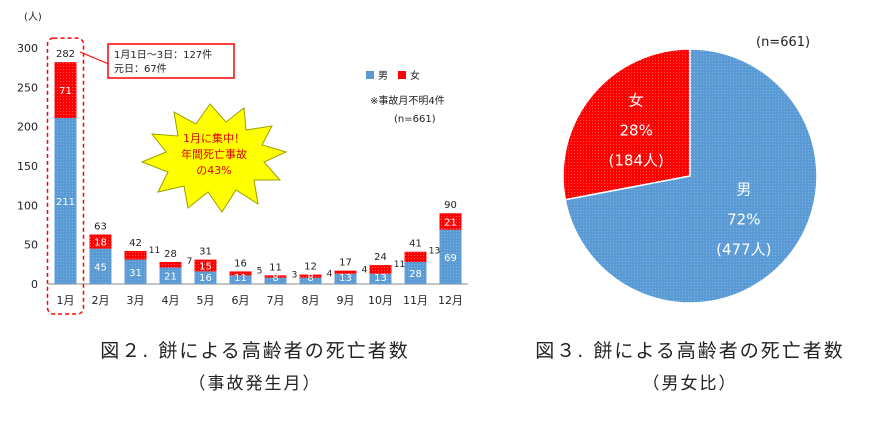 The height and width of the screenshot is (423, 880). I want to click on pie-n-label: (n=661), so click(783, 42).